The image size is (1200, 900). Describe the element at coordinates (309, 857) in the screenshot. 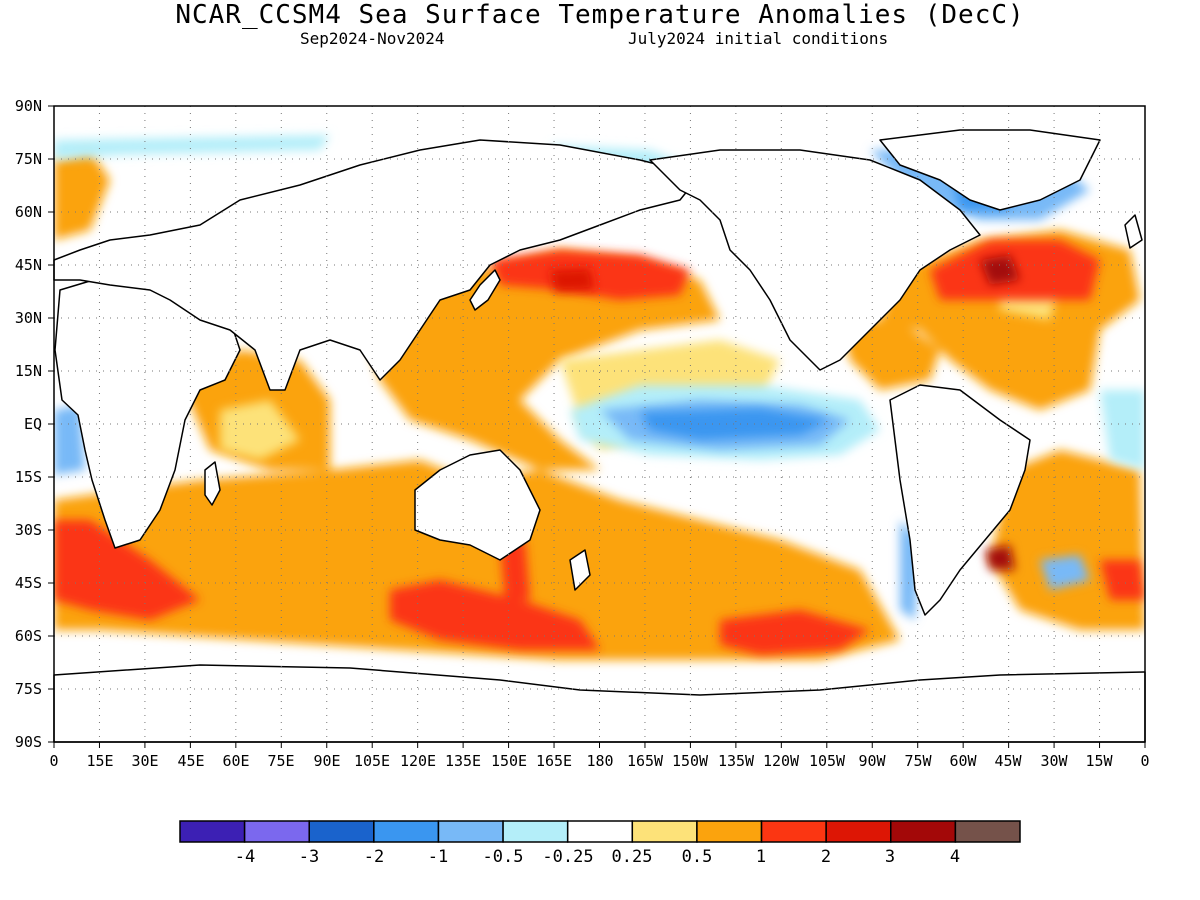

I see `colorbar-label: -3` at that location.